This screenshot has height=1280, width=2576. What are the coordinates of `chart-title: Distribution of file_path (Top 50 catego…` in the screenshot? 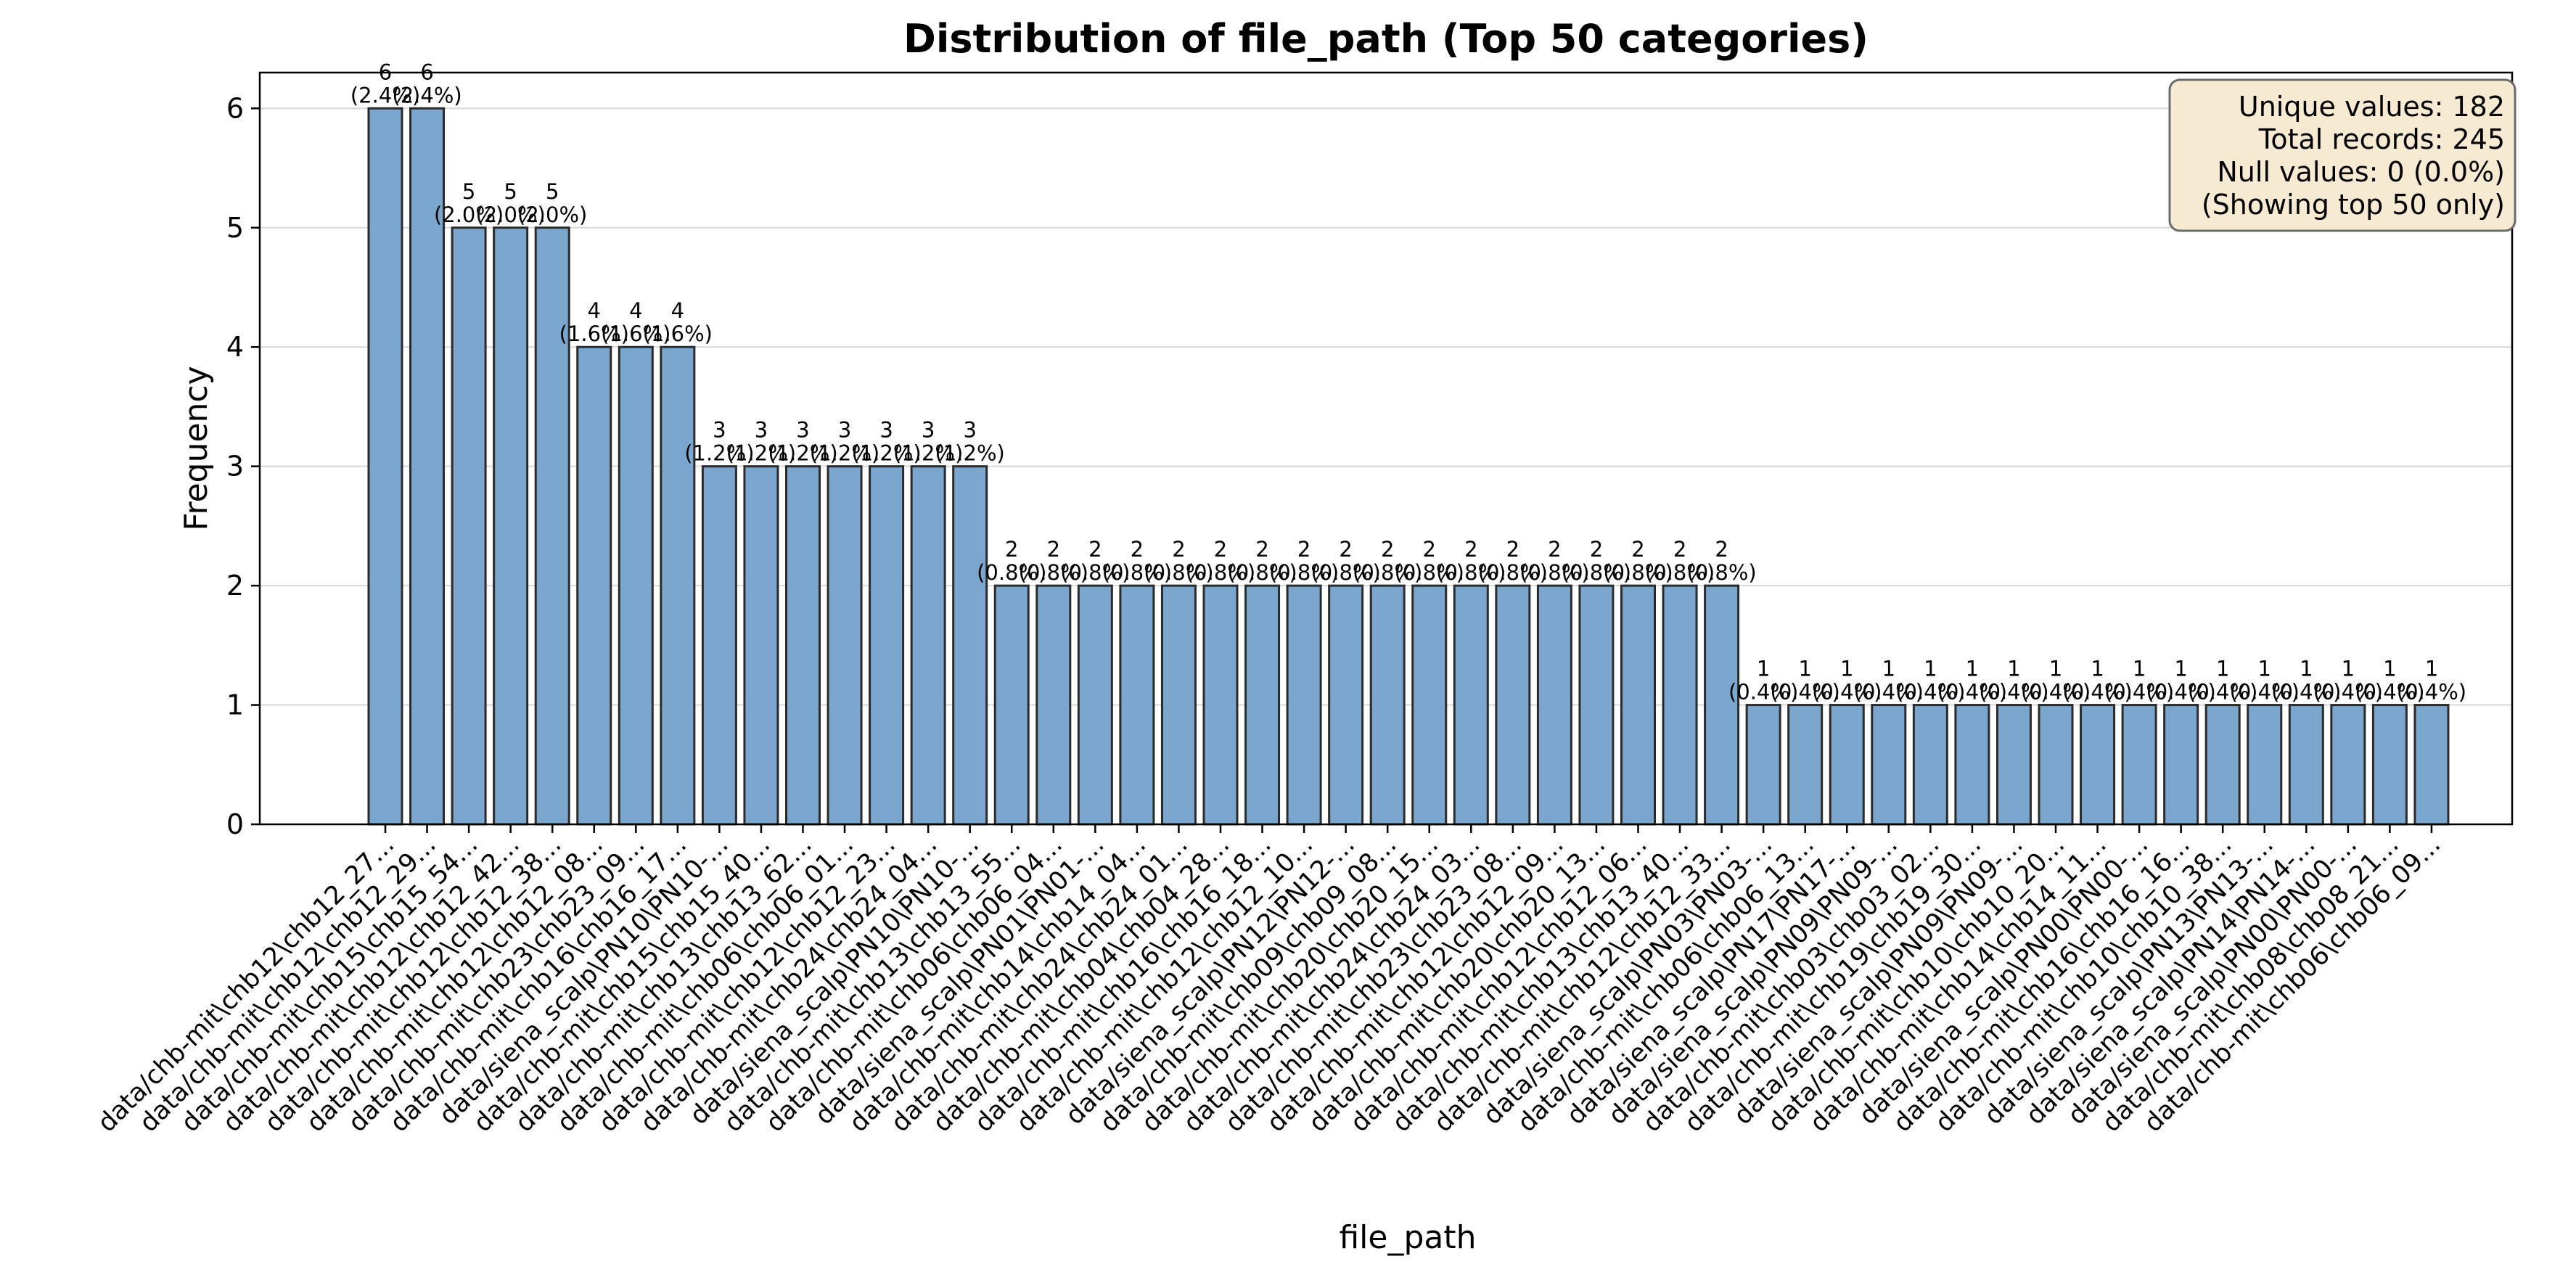 It's located at (1386, 39).